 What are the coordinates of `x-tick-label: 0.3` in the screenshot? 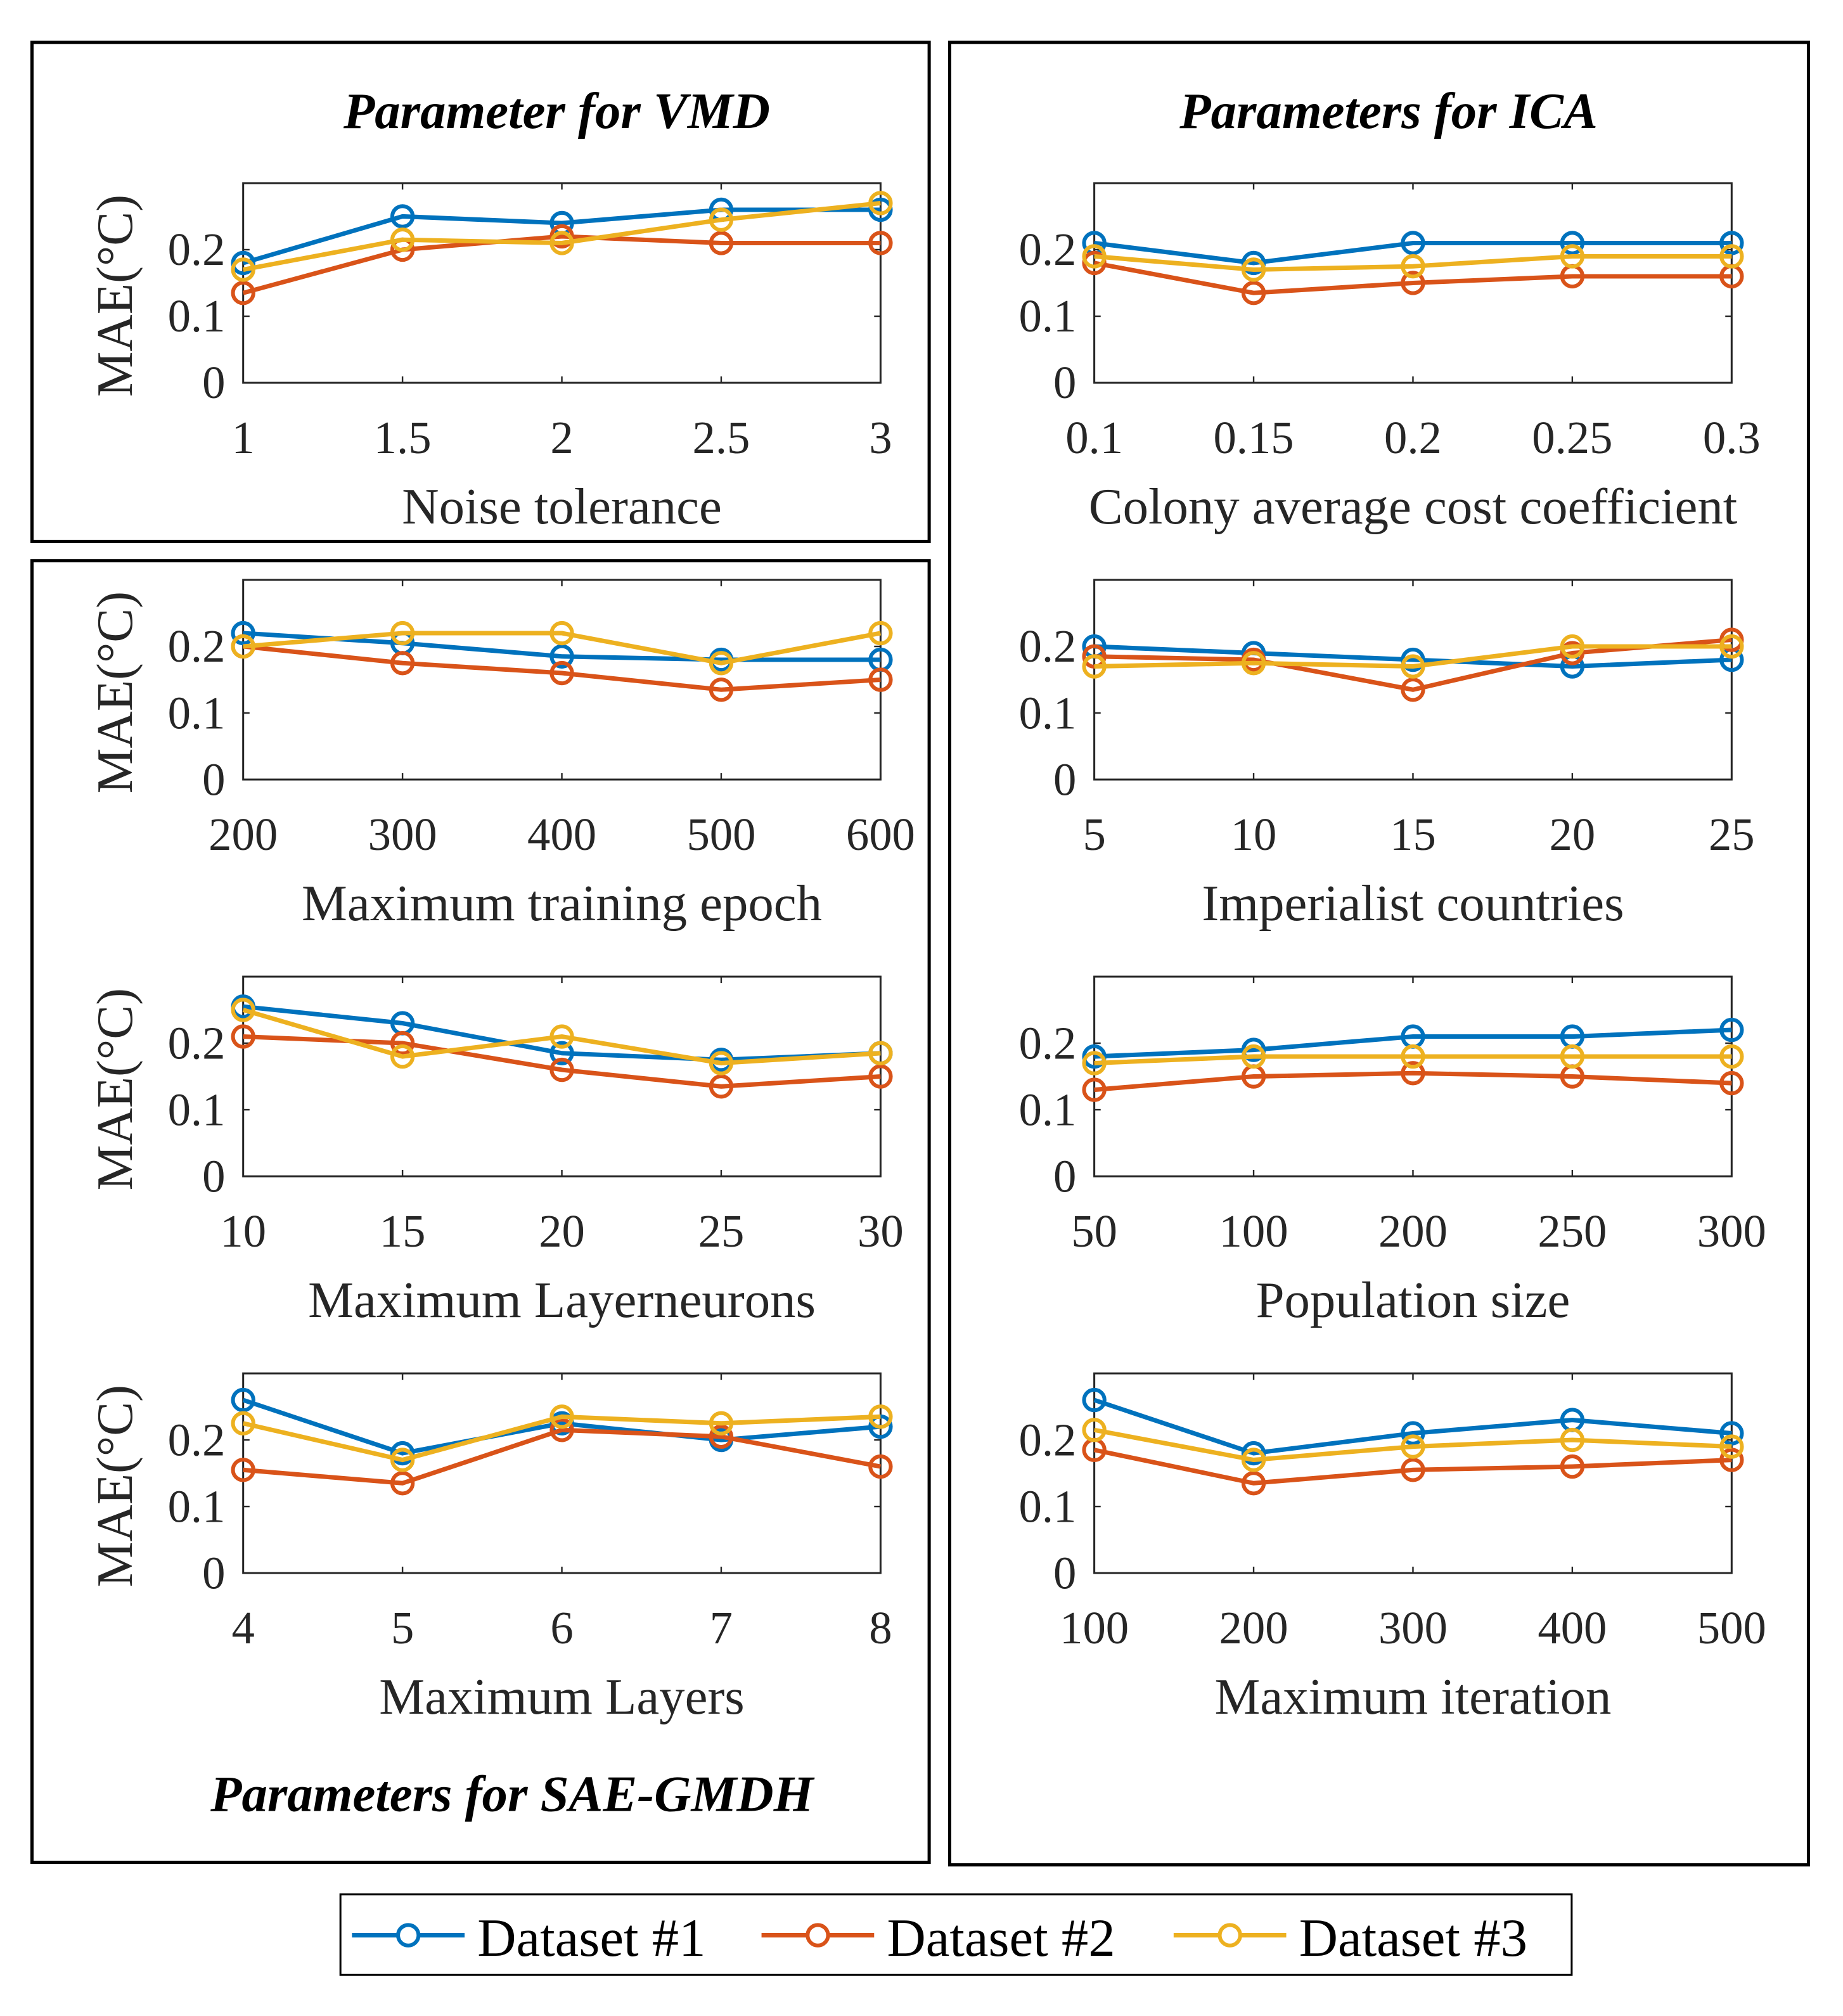 It's located at (1732, 437).